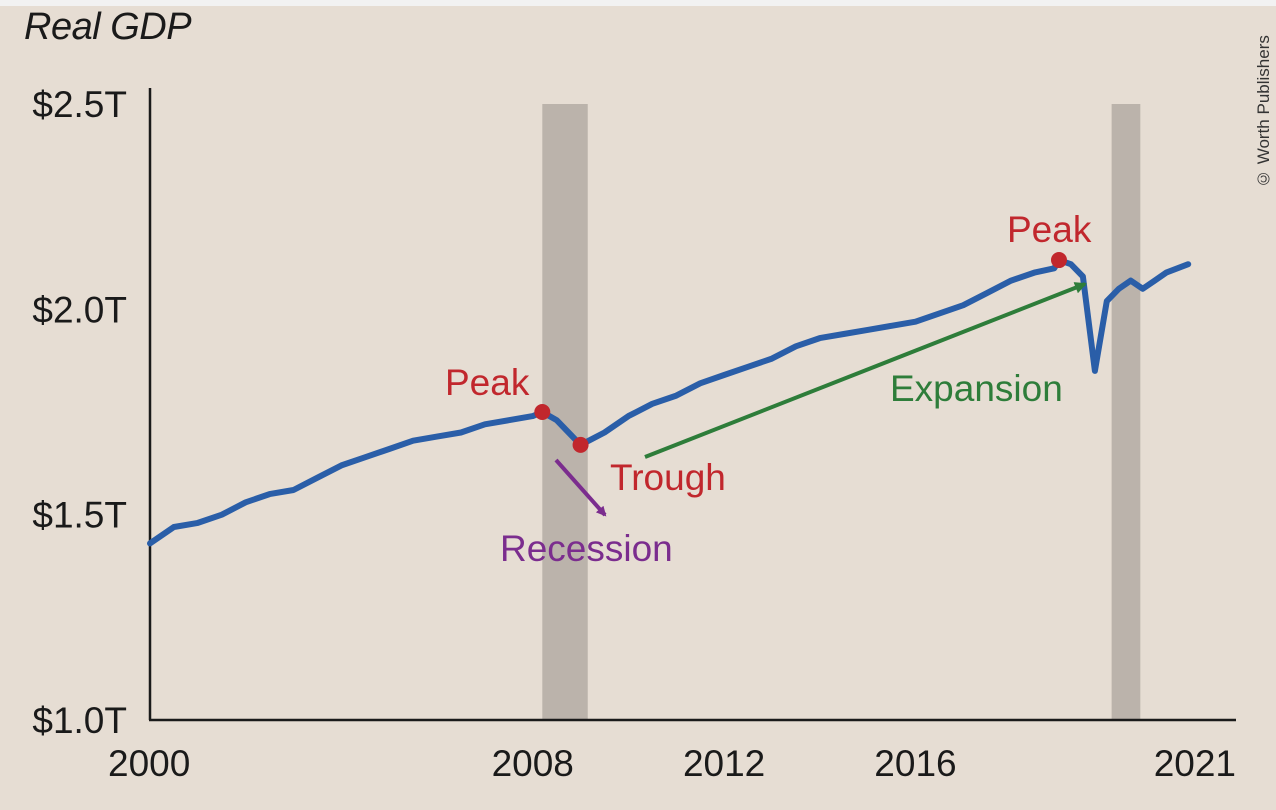 The width and height of the screenshot is (1276, 810). I want to click on x-tick-label: 2012, so click(724, 763).